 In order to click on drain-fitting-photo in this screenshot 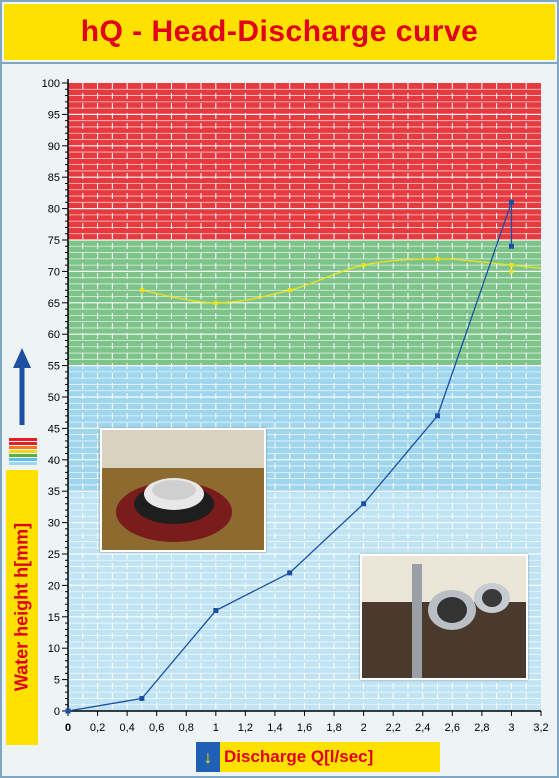, I will do `click(183, 490)`.